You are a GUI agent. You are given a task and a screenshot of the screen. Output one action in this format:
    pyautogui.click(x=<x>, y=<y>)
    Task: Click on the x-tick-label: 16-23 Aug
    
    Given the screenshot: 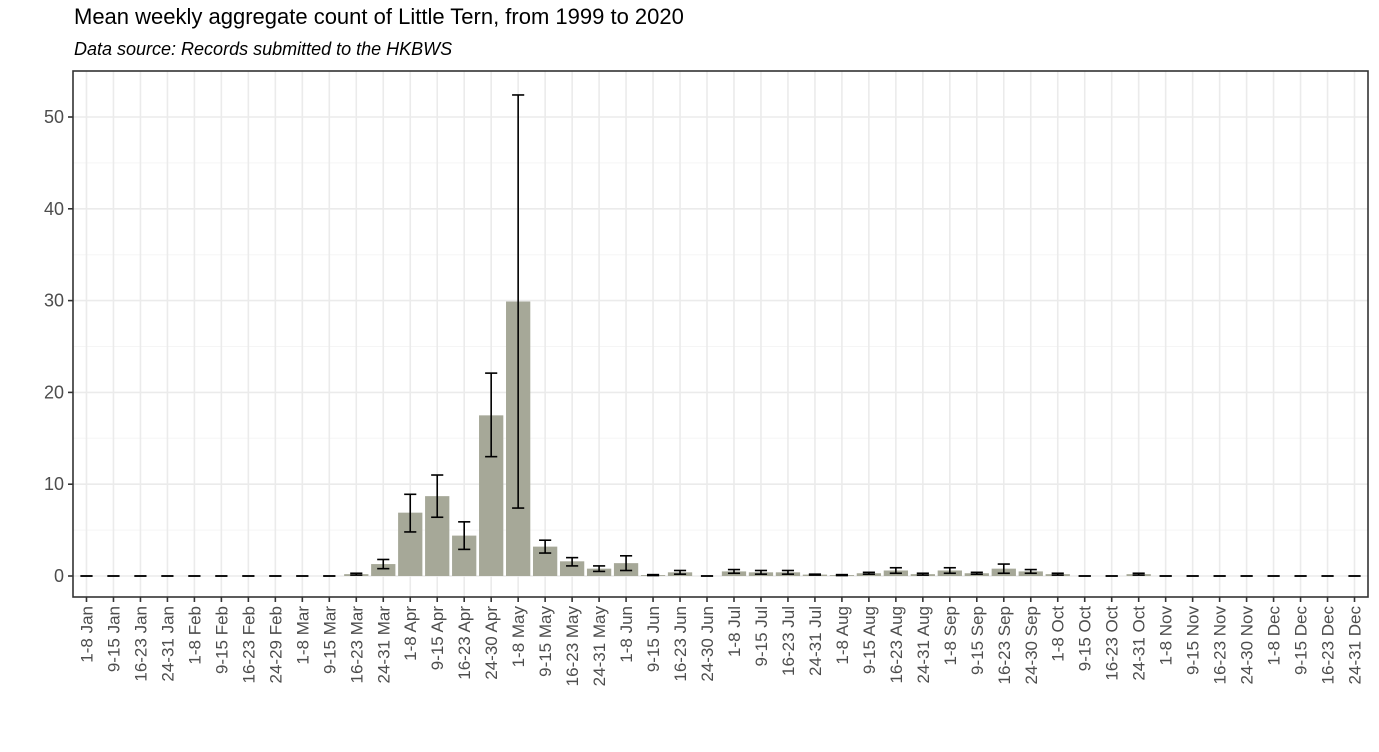 What is the action you would take?
    pyautogui.click(x=896, y=645)
    